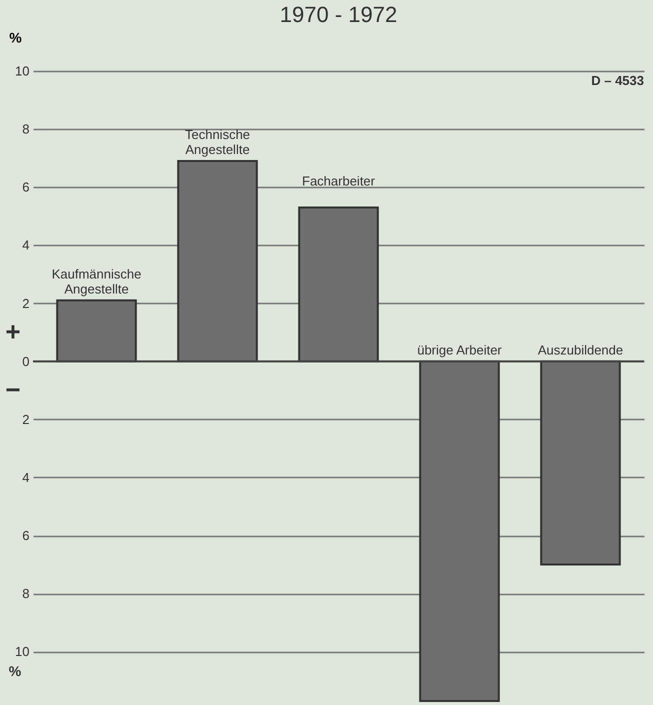 The image size is (653, 705). Describe the element at coordinates (617, 80) in the screenshot. I see `annotation: D – 4533` at that location.